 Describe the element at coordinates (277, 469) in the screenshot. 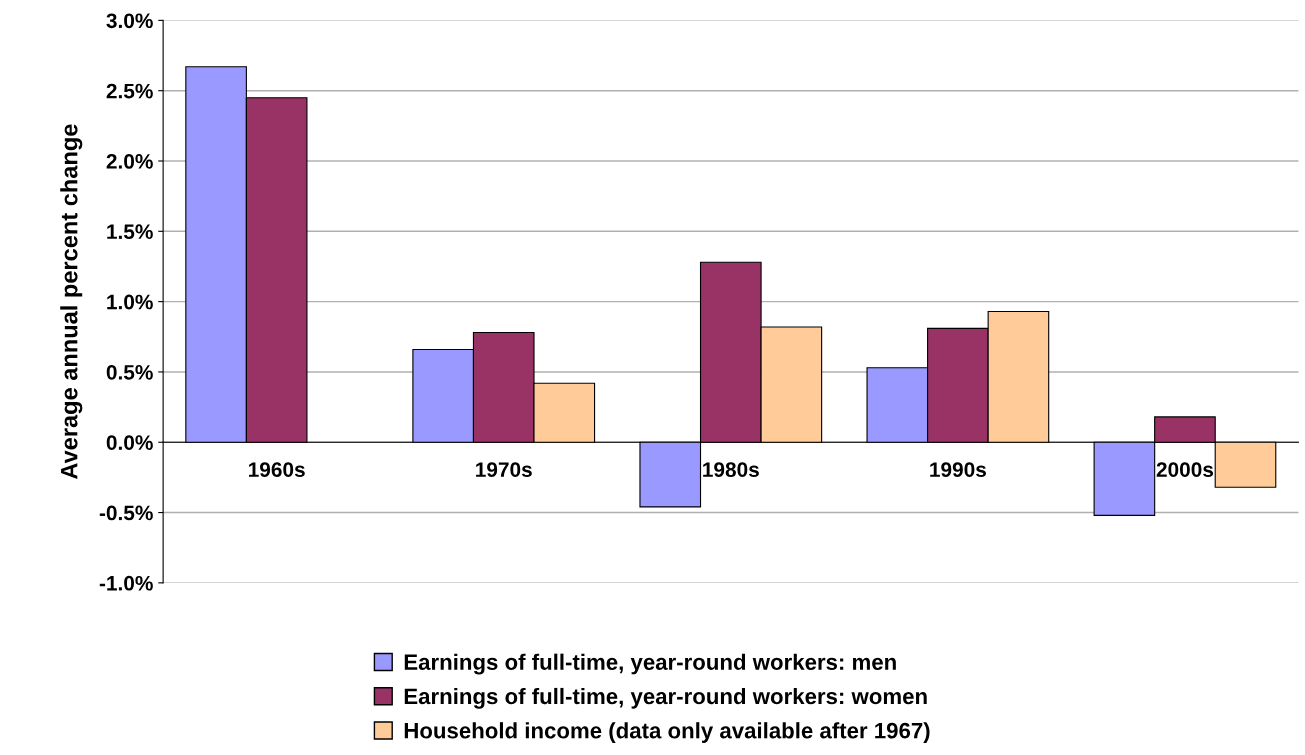

I see `x-tick-label: 1960s` at that location.